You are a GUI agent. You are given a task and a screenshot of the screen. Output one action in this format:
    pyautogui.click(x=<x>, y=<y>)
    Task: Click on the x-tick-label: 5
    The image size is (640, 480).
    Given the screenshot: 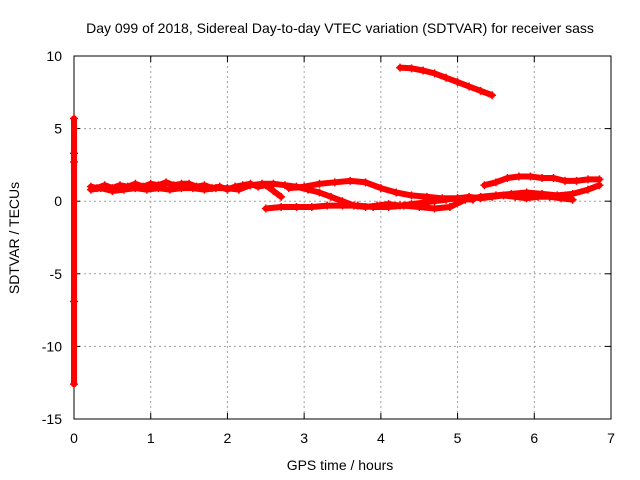 What is the action you would take?
    pyautogui.click(x=458, y=438)
    